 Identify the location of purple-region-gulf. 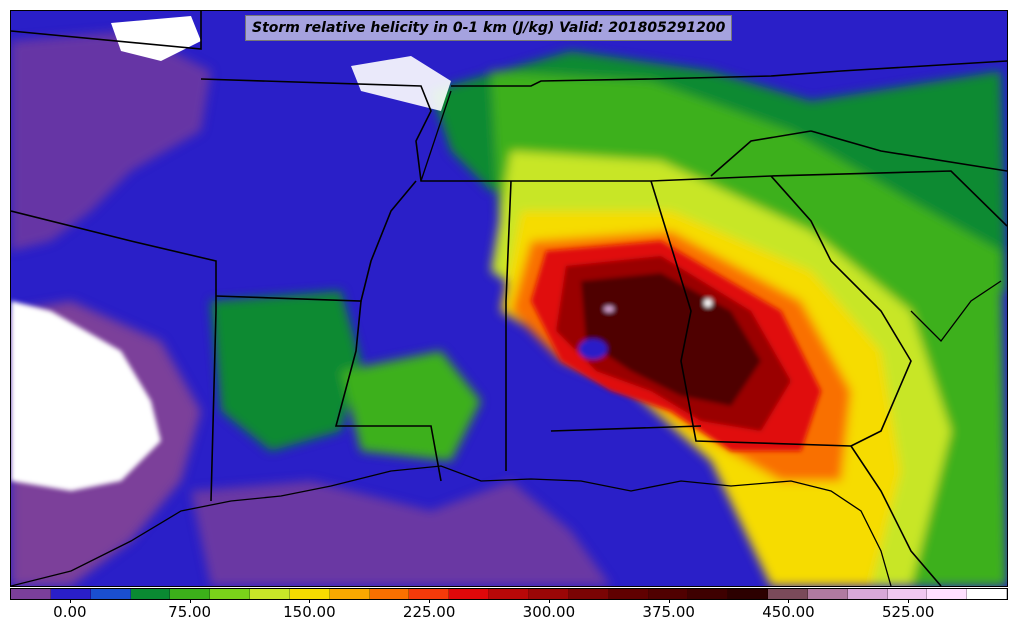
(401, 533).